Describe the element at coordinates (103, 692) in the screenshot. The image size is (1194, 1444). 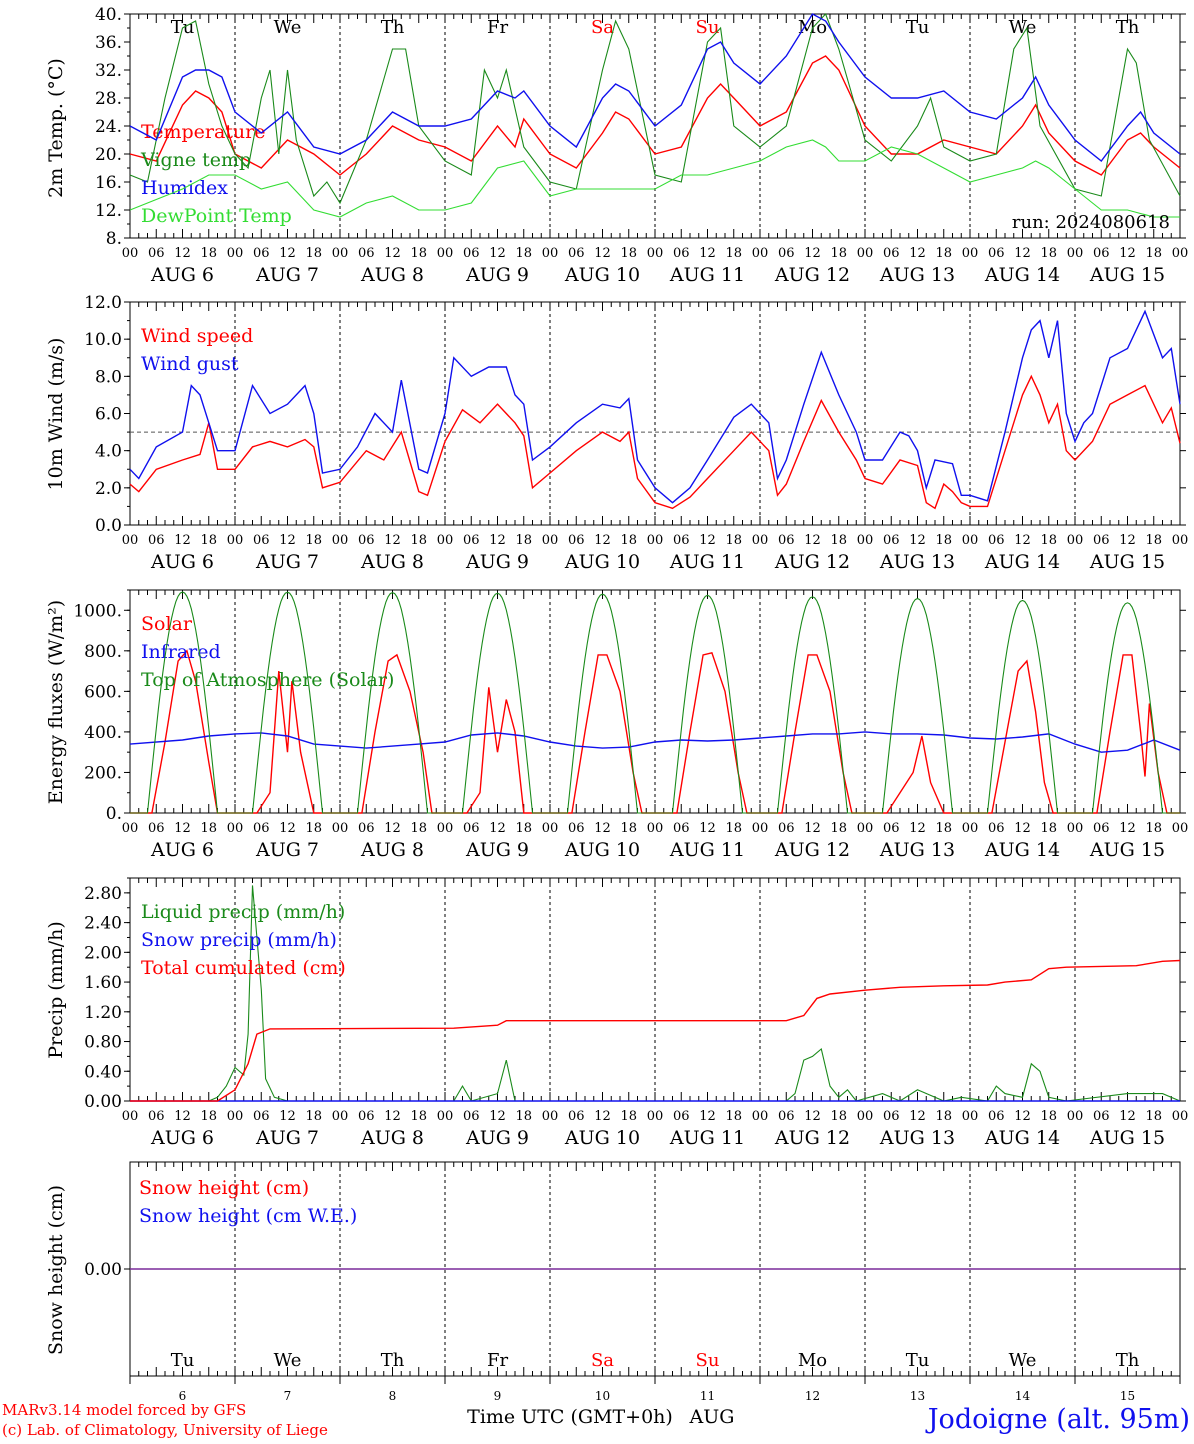
I see `panel-2-ytick-label: 600.` at that location.